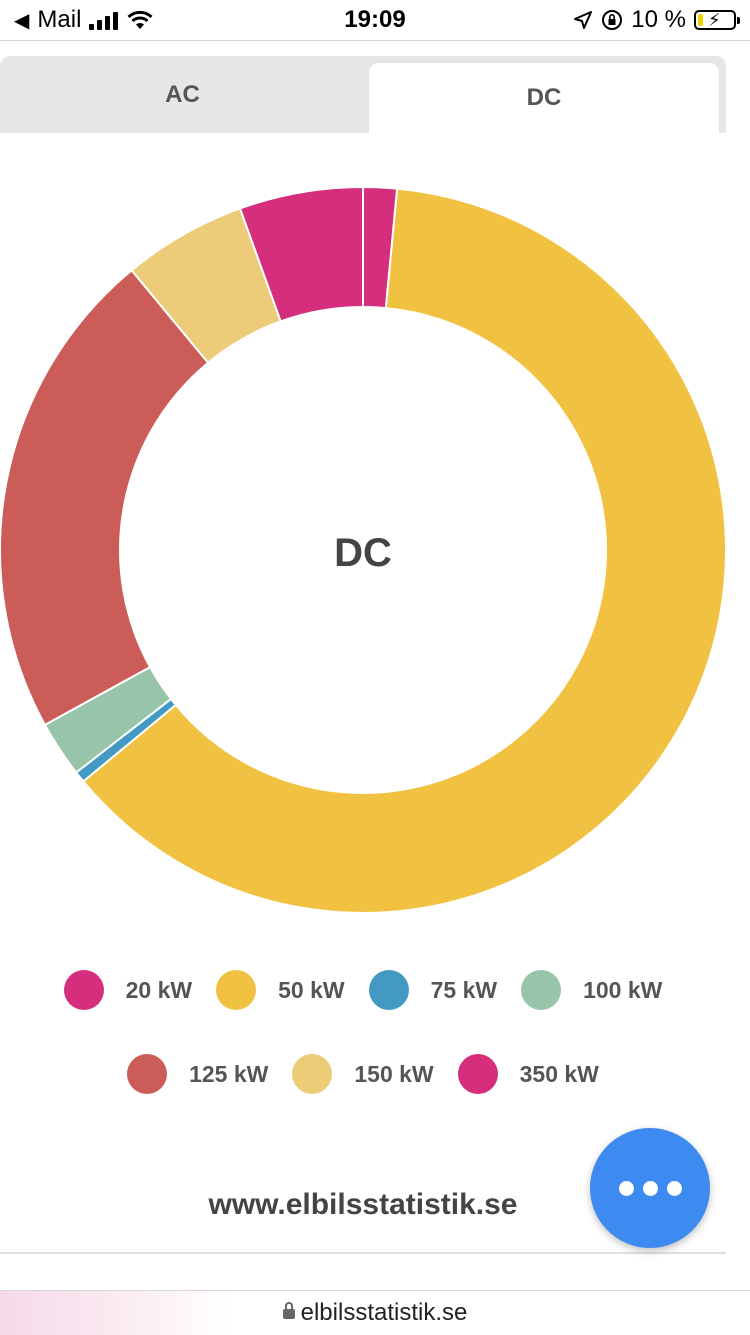 The image size is (750, 1335). What do you see at coordinates (363, 94) in the screenshot?
I see `tab-bar: AC DC` at bounding box center [363, 94].